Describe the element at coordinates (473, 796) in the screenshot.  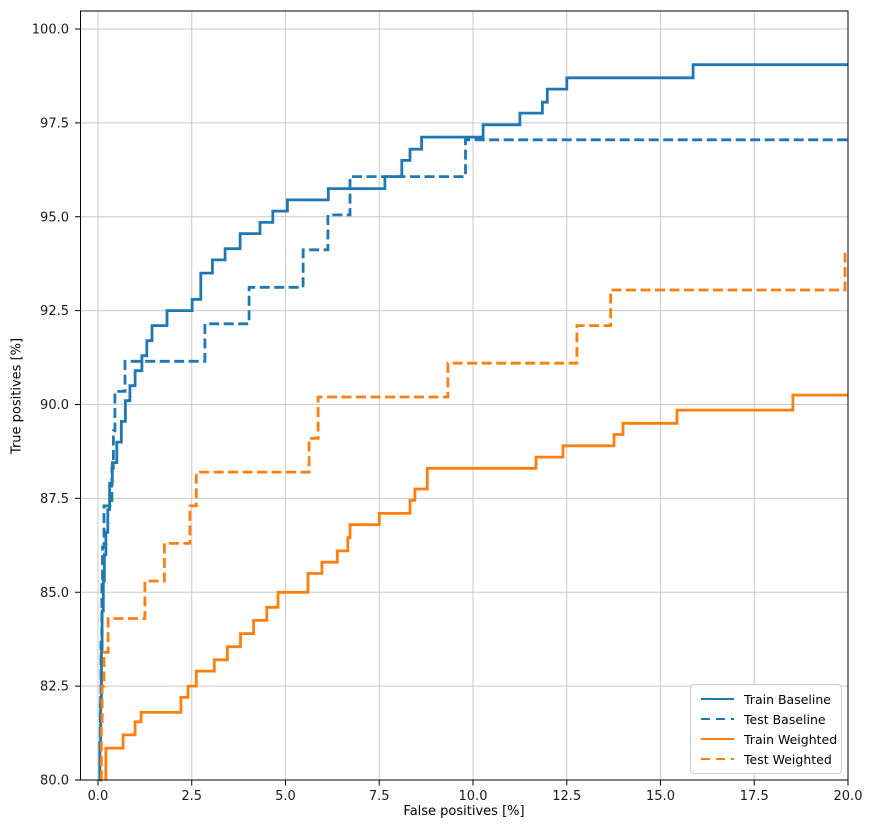
I see `x-tick-label: 10.0` at that location.